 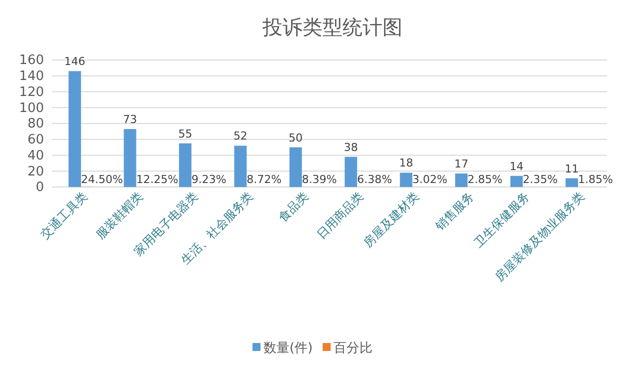 I want to click on data-label: 50, so click(x=295, y=137).